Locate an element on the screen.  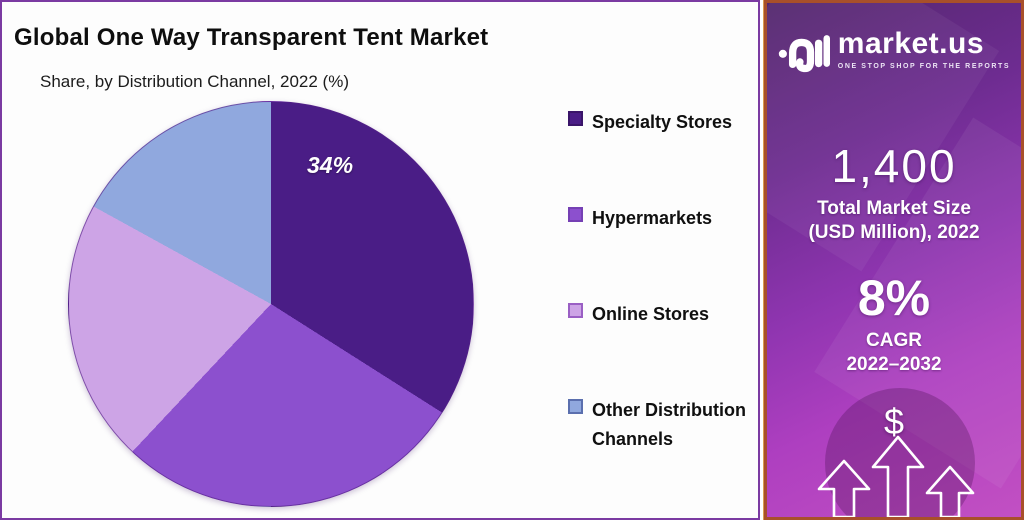
legend-label: Specialty Stores is located at coordinates (662, 122).